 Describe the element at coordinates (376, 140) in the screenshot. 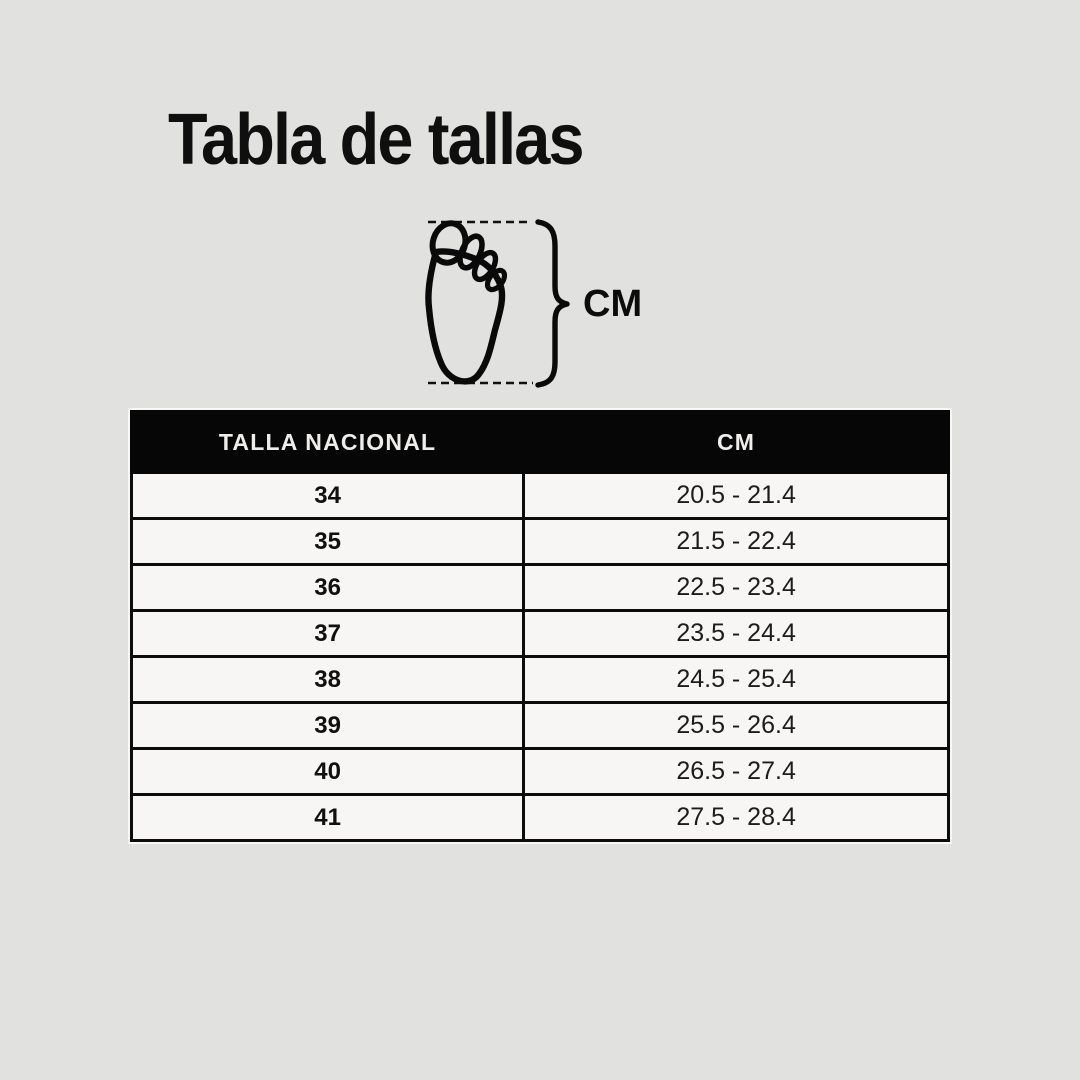

I see `page-title: Tabla de tallas` at that location.